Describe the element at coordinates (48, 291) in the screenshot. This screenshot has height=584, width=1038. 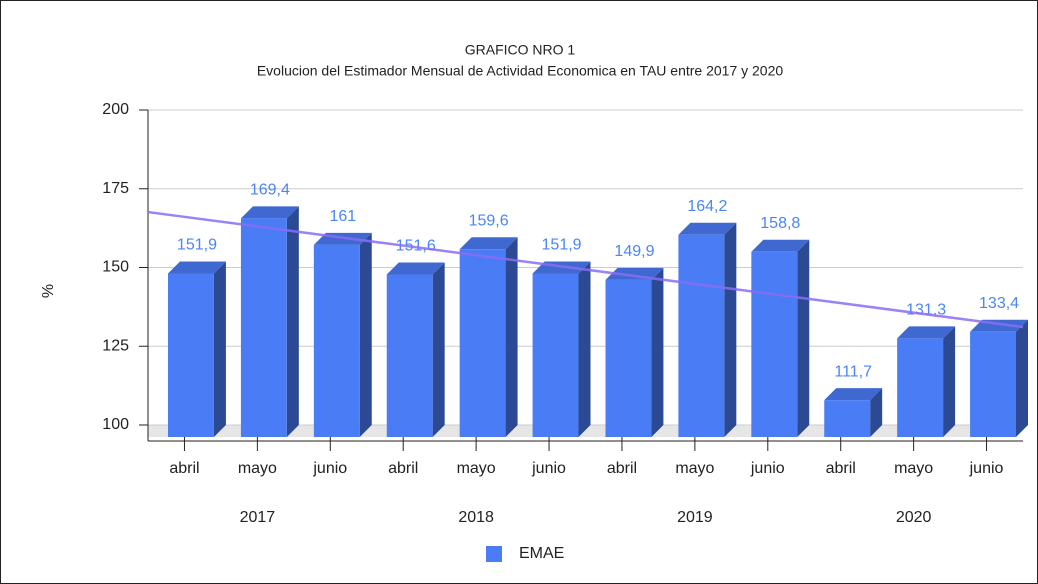
I see `y-axis-label: %` at that location.